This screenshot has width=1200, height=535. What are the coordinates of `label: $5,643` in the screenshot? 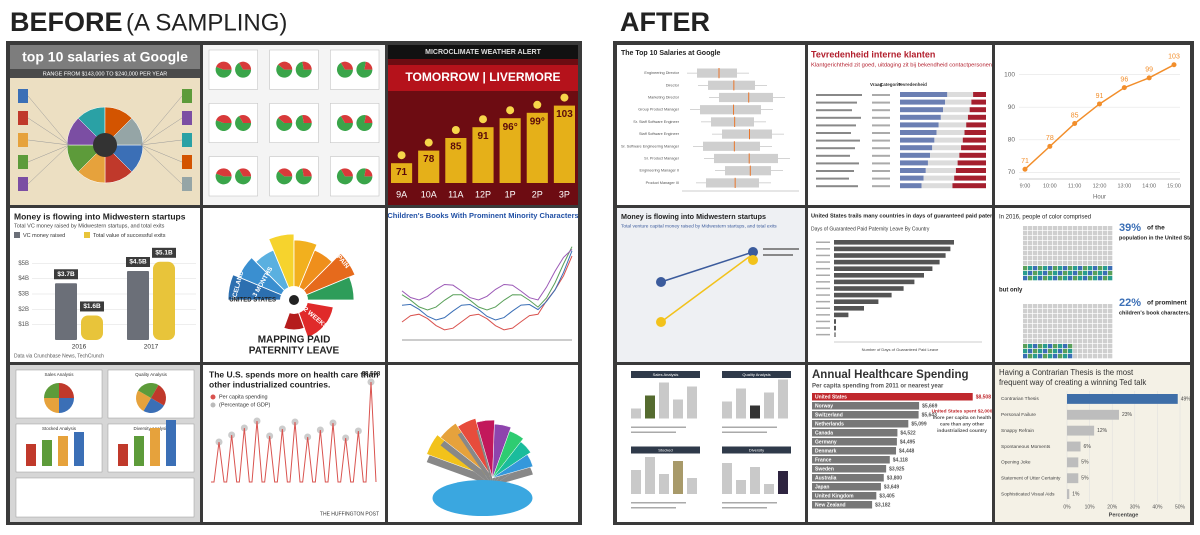 It's located at (930, 415).